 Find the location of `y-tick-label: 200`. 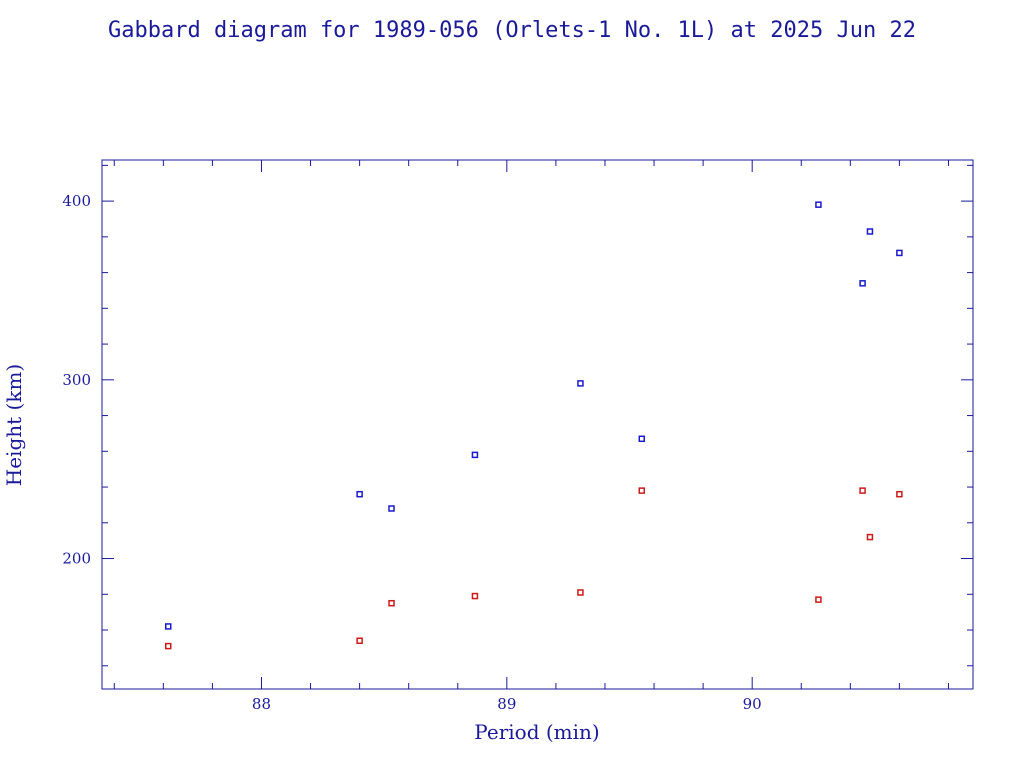

y-tick-label: 200 is located at coordinates (76, 559).